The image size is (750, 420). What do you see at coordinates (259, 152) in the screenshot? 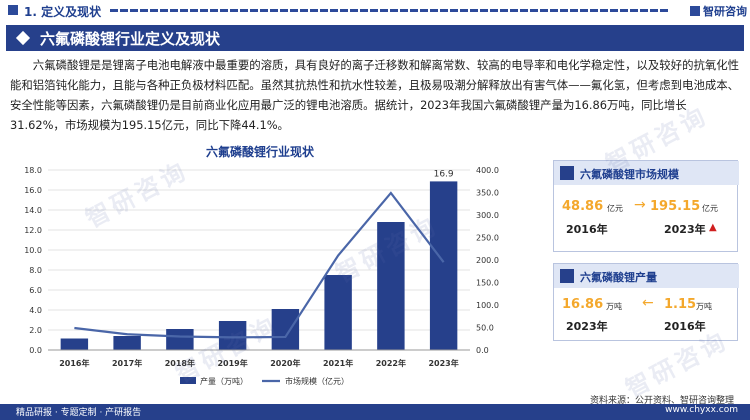
I see `chart-title: 六氟磷酸锂行业现状` at bounding box center [259, 152].